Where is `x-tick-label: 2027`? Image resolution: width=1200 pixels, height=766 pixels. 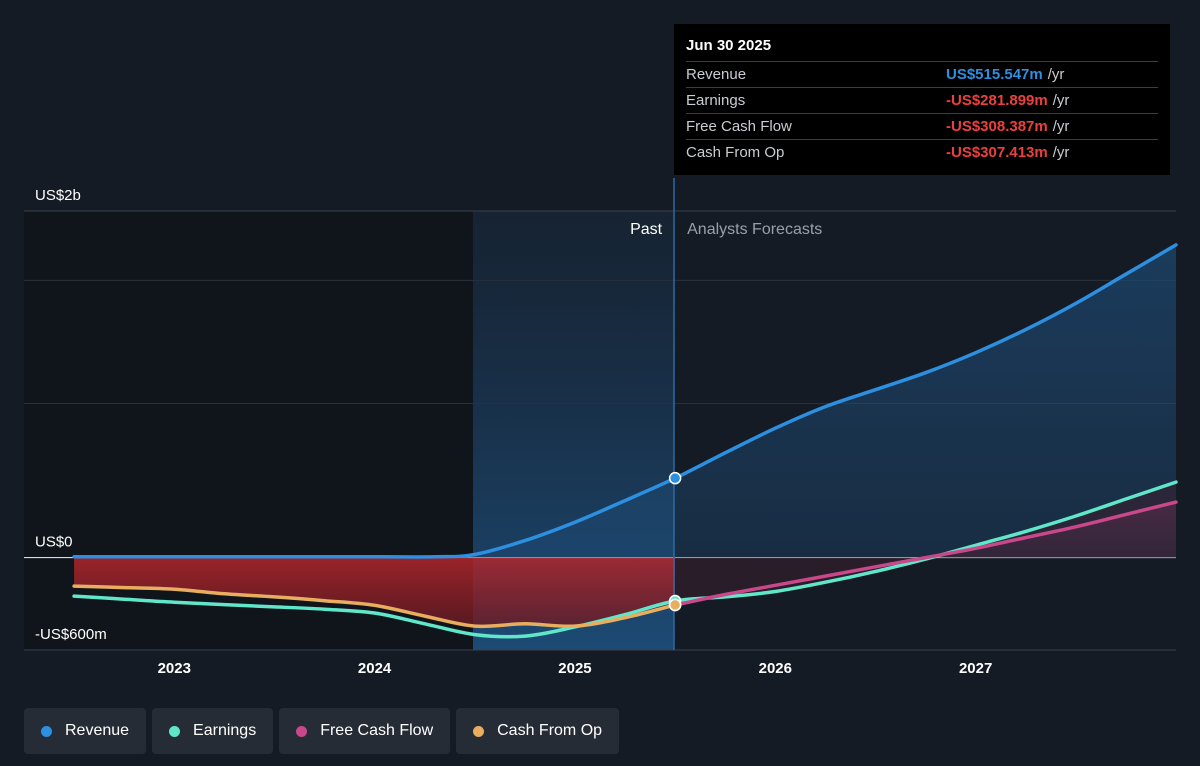 x-tick-label: 2027 is located at coordinates (975, 668).